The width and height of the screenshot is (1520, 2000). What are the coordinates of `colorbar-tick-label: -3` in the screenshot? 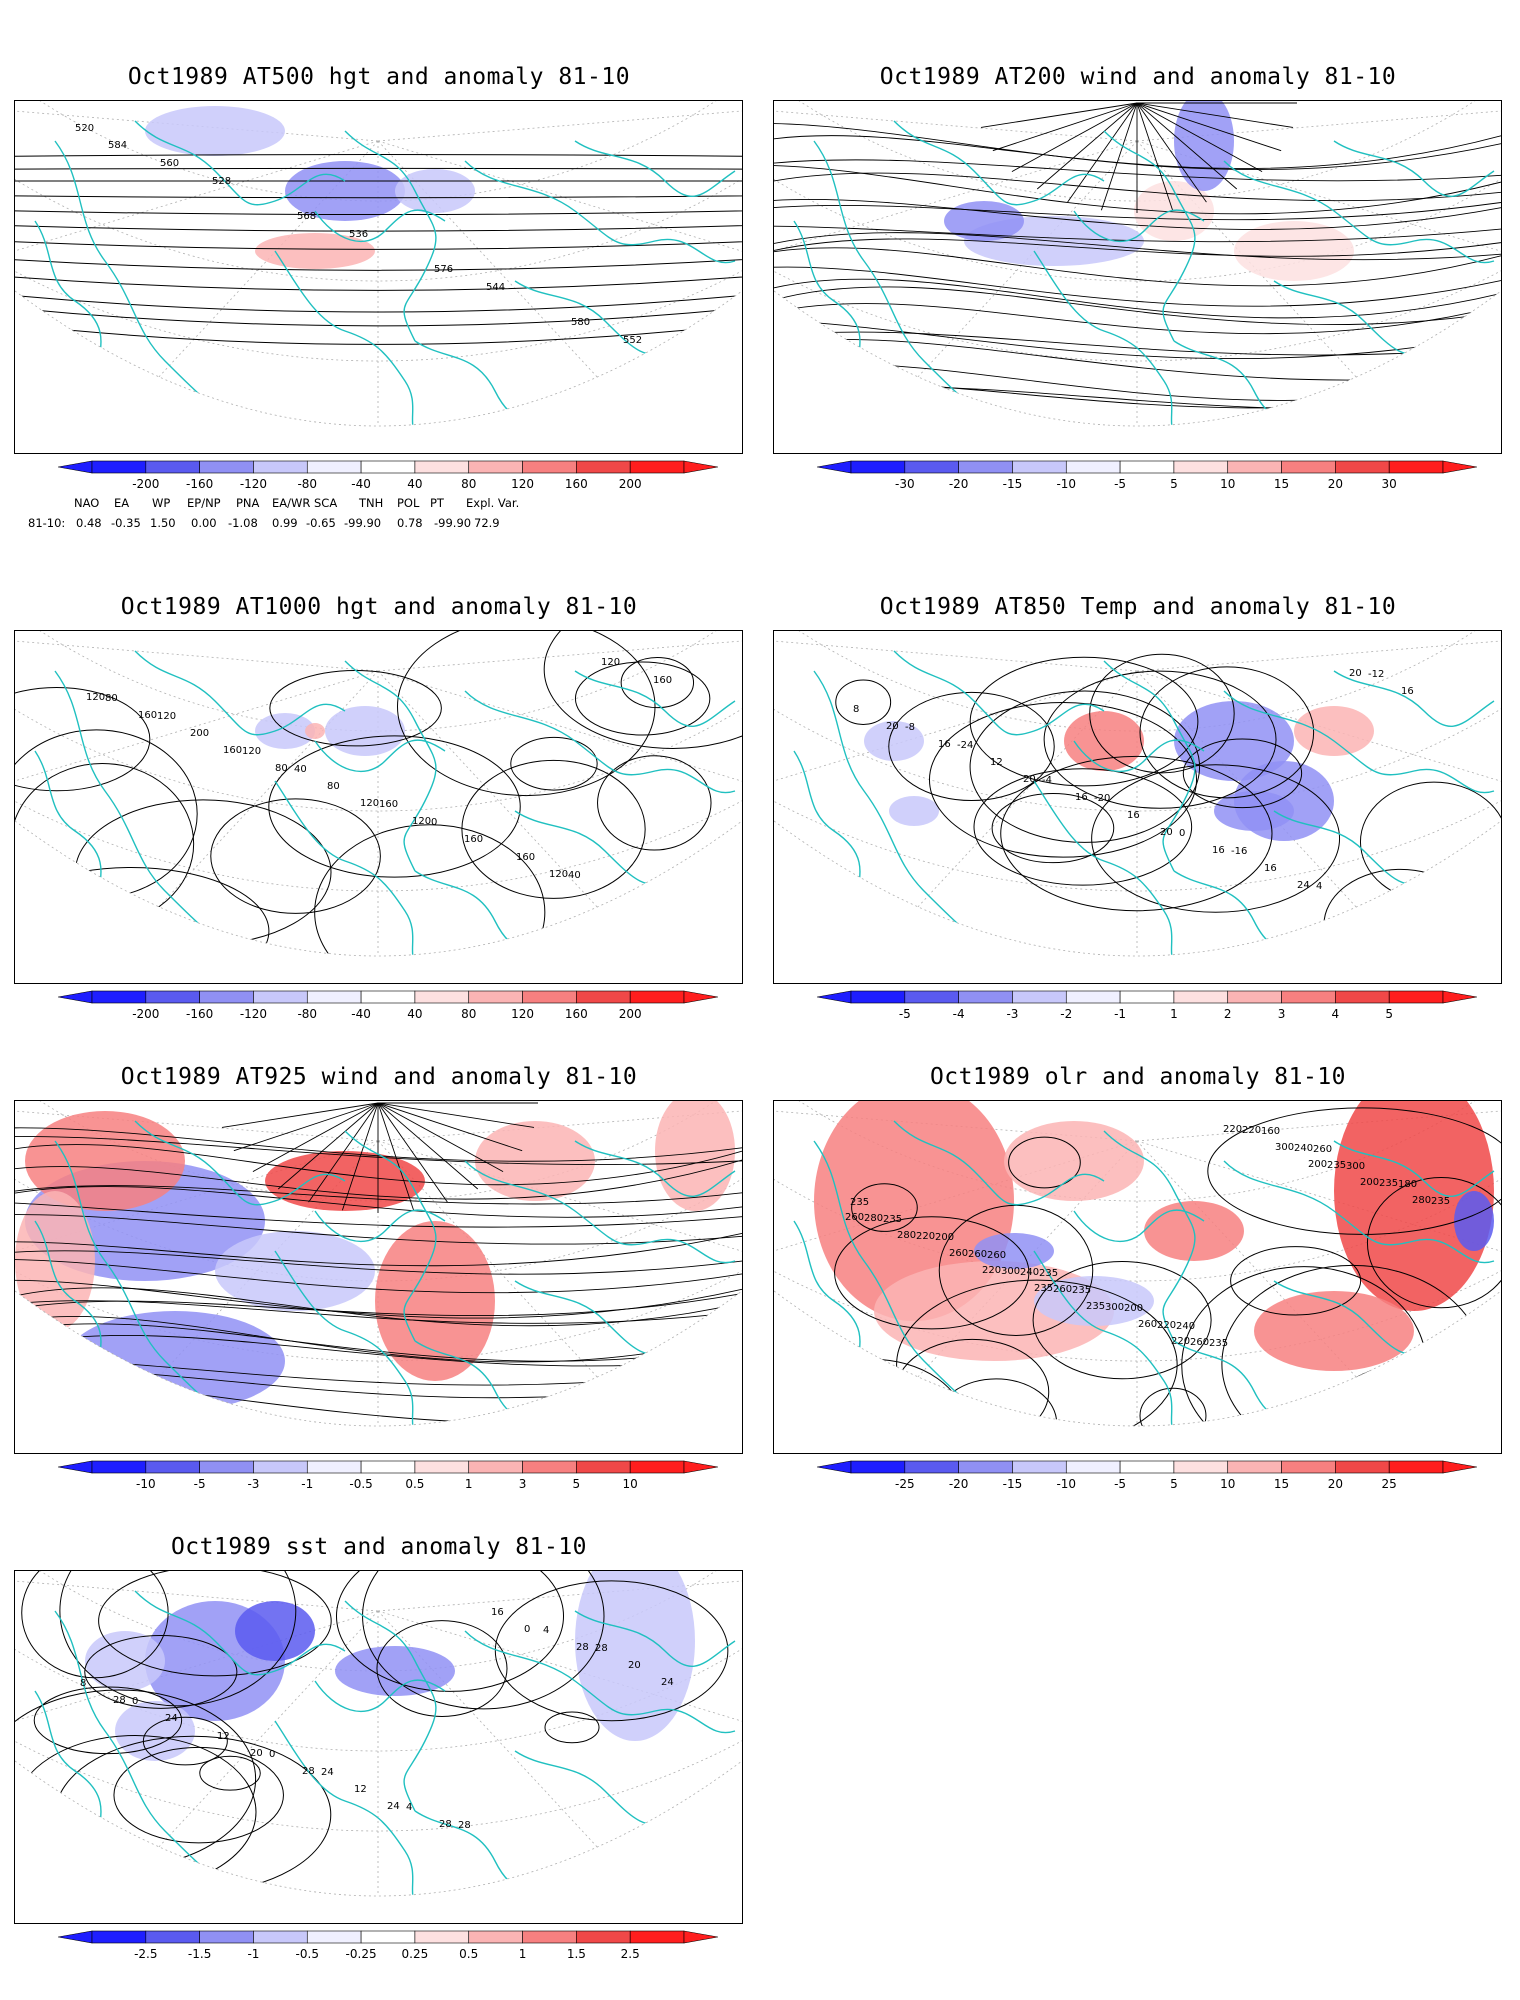 It's located at (1012, 1014).